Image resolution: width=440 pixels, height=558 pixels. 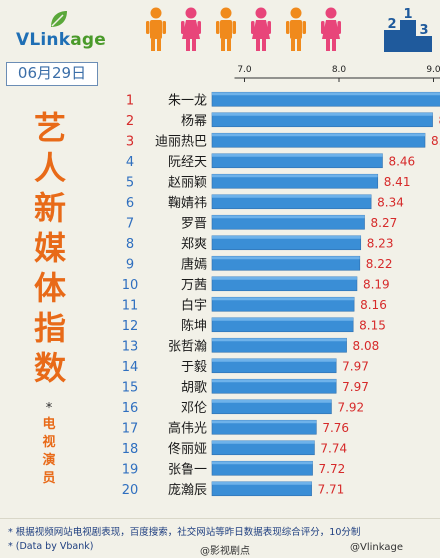 What do you see at coordinates (187, 162) in the screenshot?
I see `artist-name-label: 阮经天` at bounding box center [187, 162].